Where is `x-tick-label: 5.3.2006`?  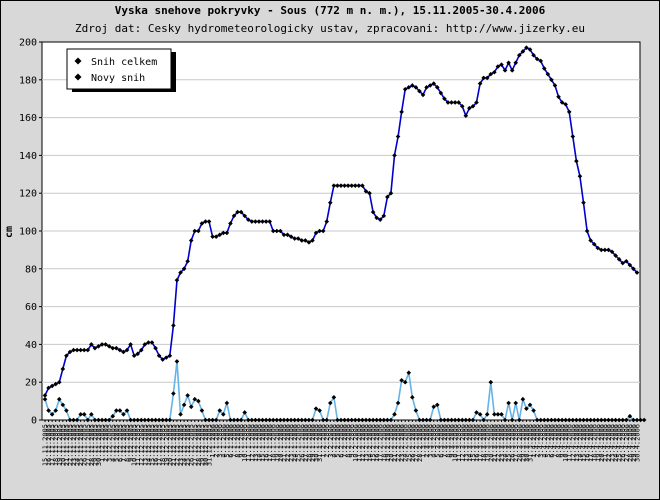 x-tick-label: 5.3.2006 is located at coordinates (438, 441).